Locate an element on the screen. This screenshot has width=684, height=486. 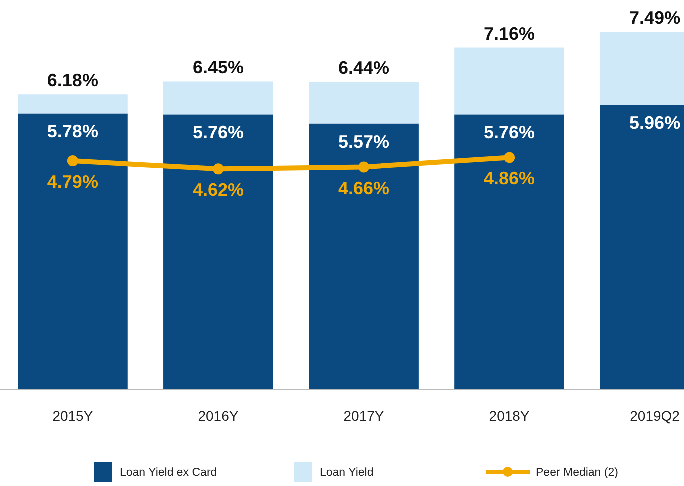
x-tick-label: 2016Y is located at coordinates (219, 416).